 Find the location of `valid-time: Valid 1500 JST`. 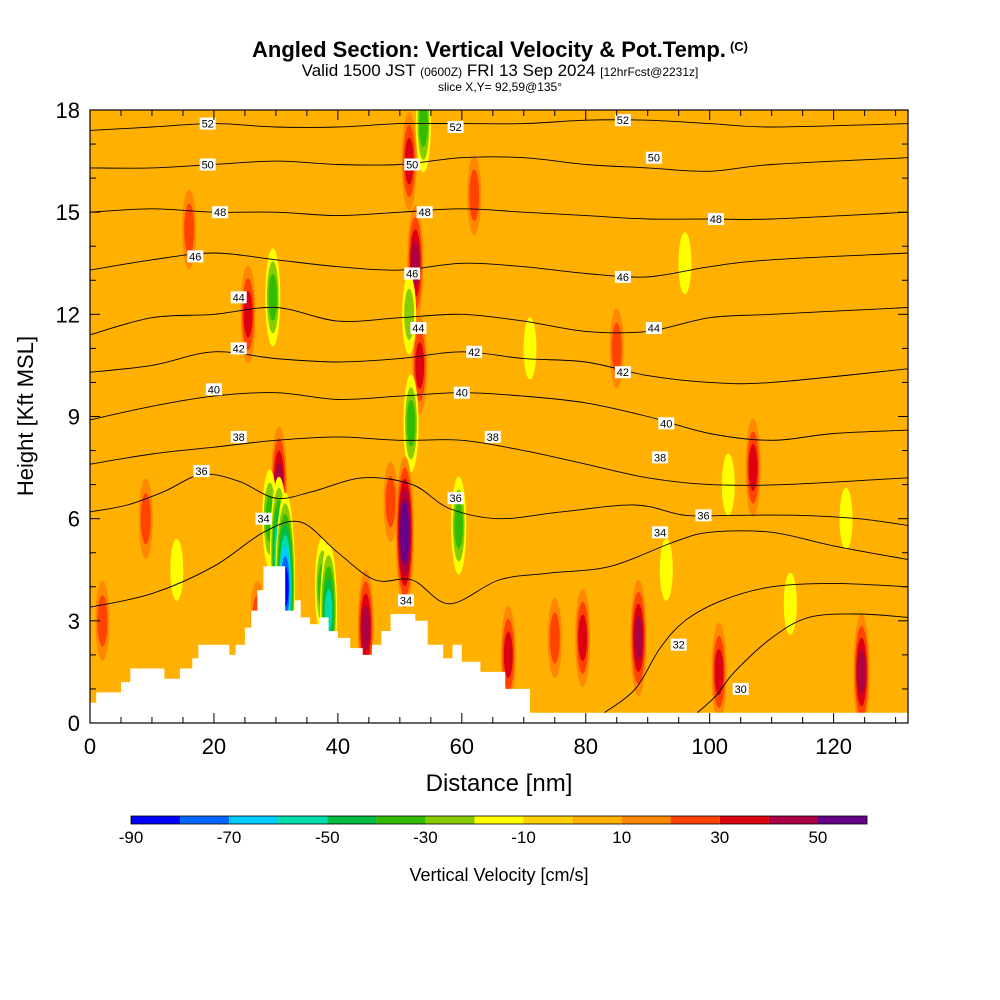

valid-time: Valid 1500 JST is located at coordinates (358, 70).